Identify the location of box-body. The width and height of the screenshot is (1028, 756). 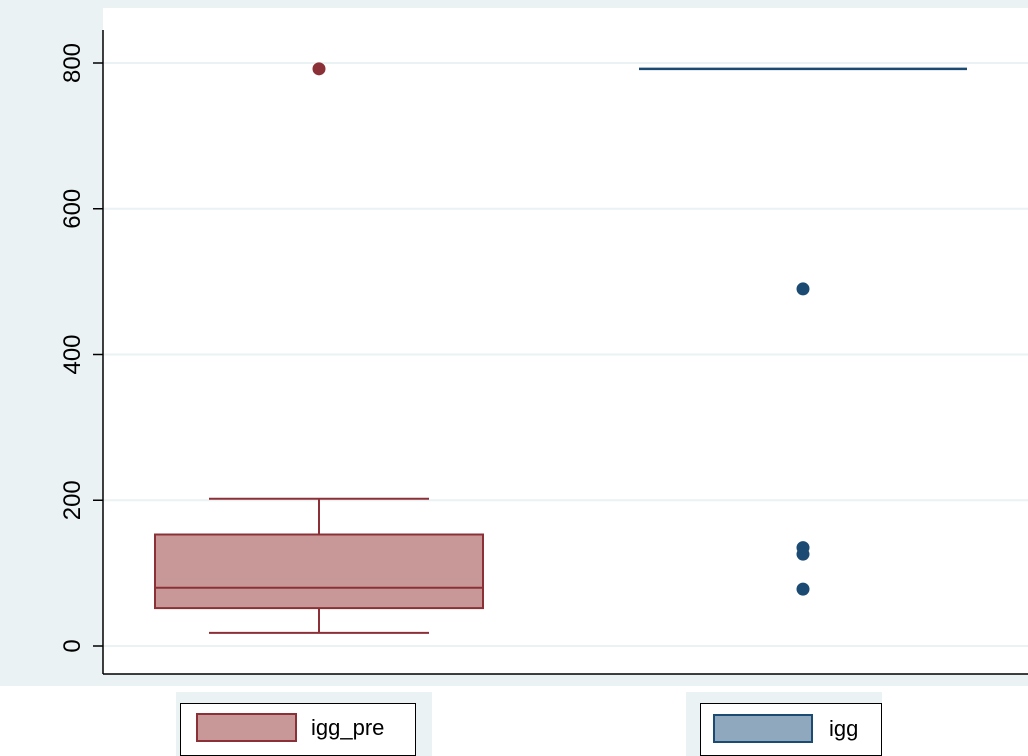
(319, 571).